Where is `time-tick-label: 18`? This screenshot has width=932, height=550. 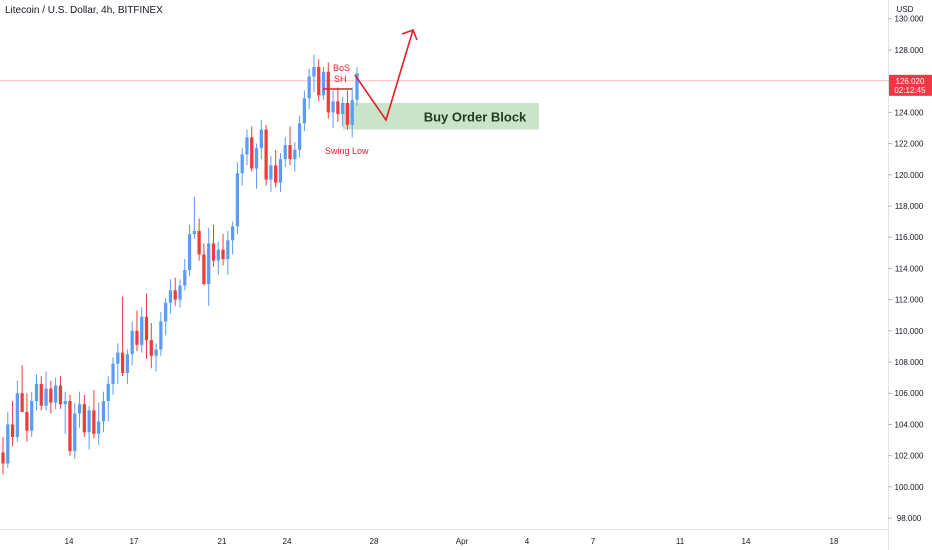
time-tick-label: 18 is located at coordinates (834, 541).